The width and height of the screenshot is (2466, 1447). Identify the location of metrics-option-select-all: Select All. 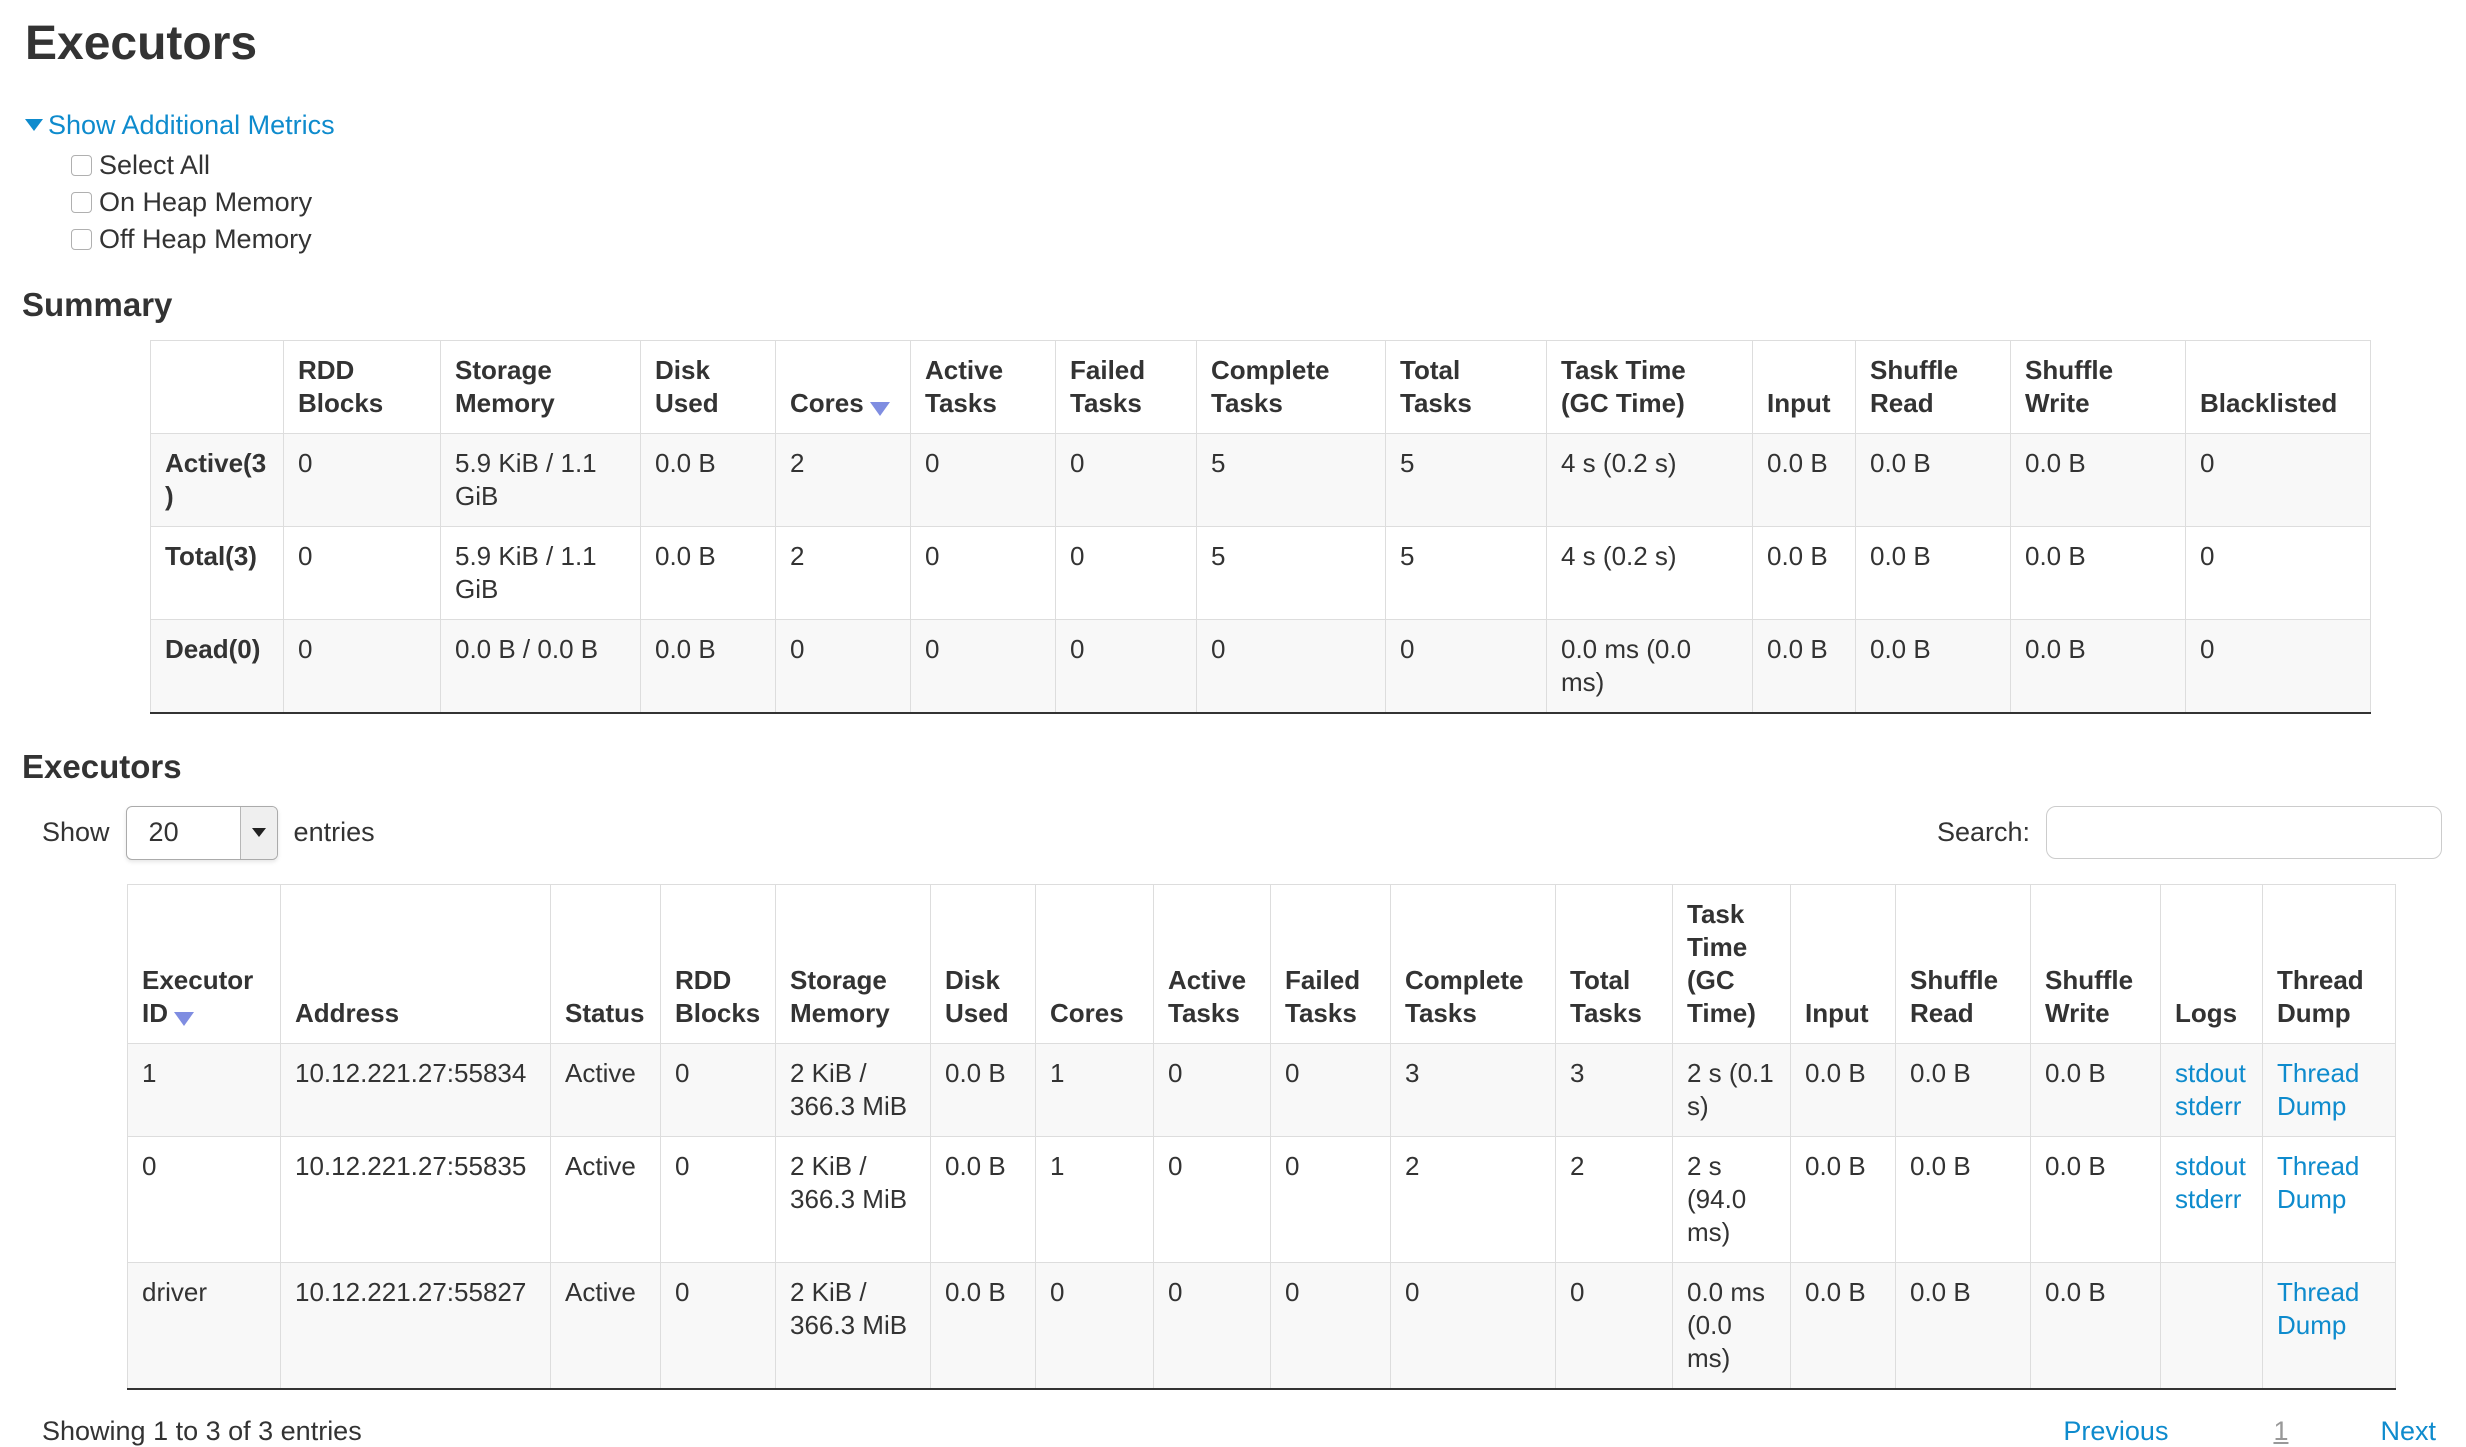
(1268, 165).